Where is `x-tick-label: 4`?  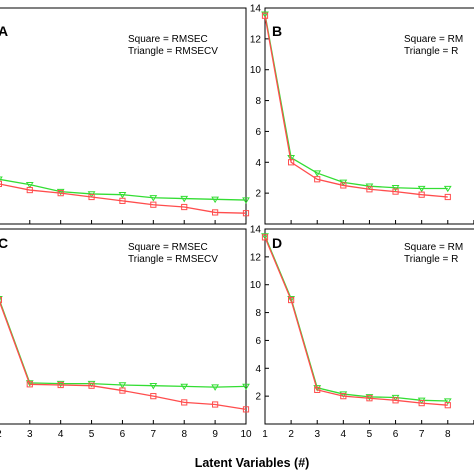 x-tick-label: 4 is located at coordinates (61, 434).